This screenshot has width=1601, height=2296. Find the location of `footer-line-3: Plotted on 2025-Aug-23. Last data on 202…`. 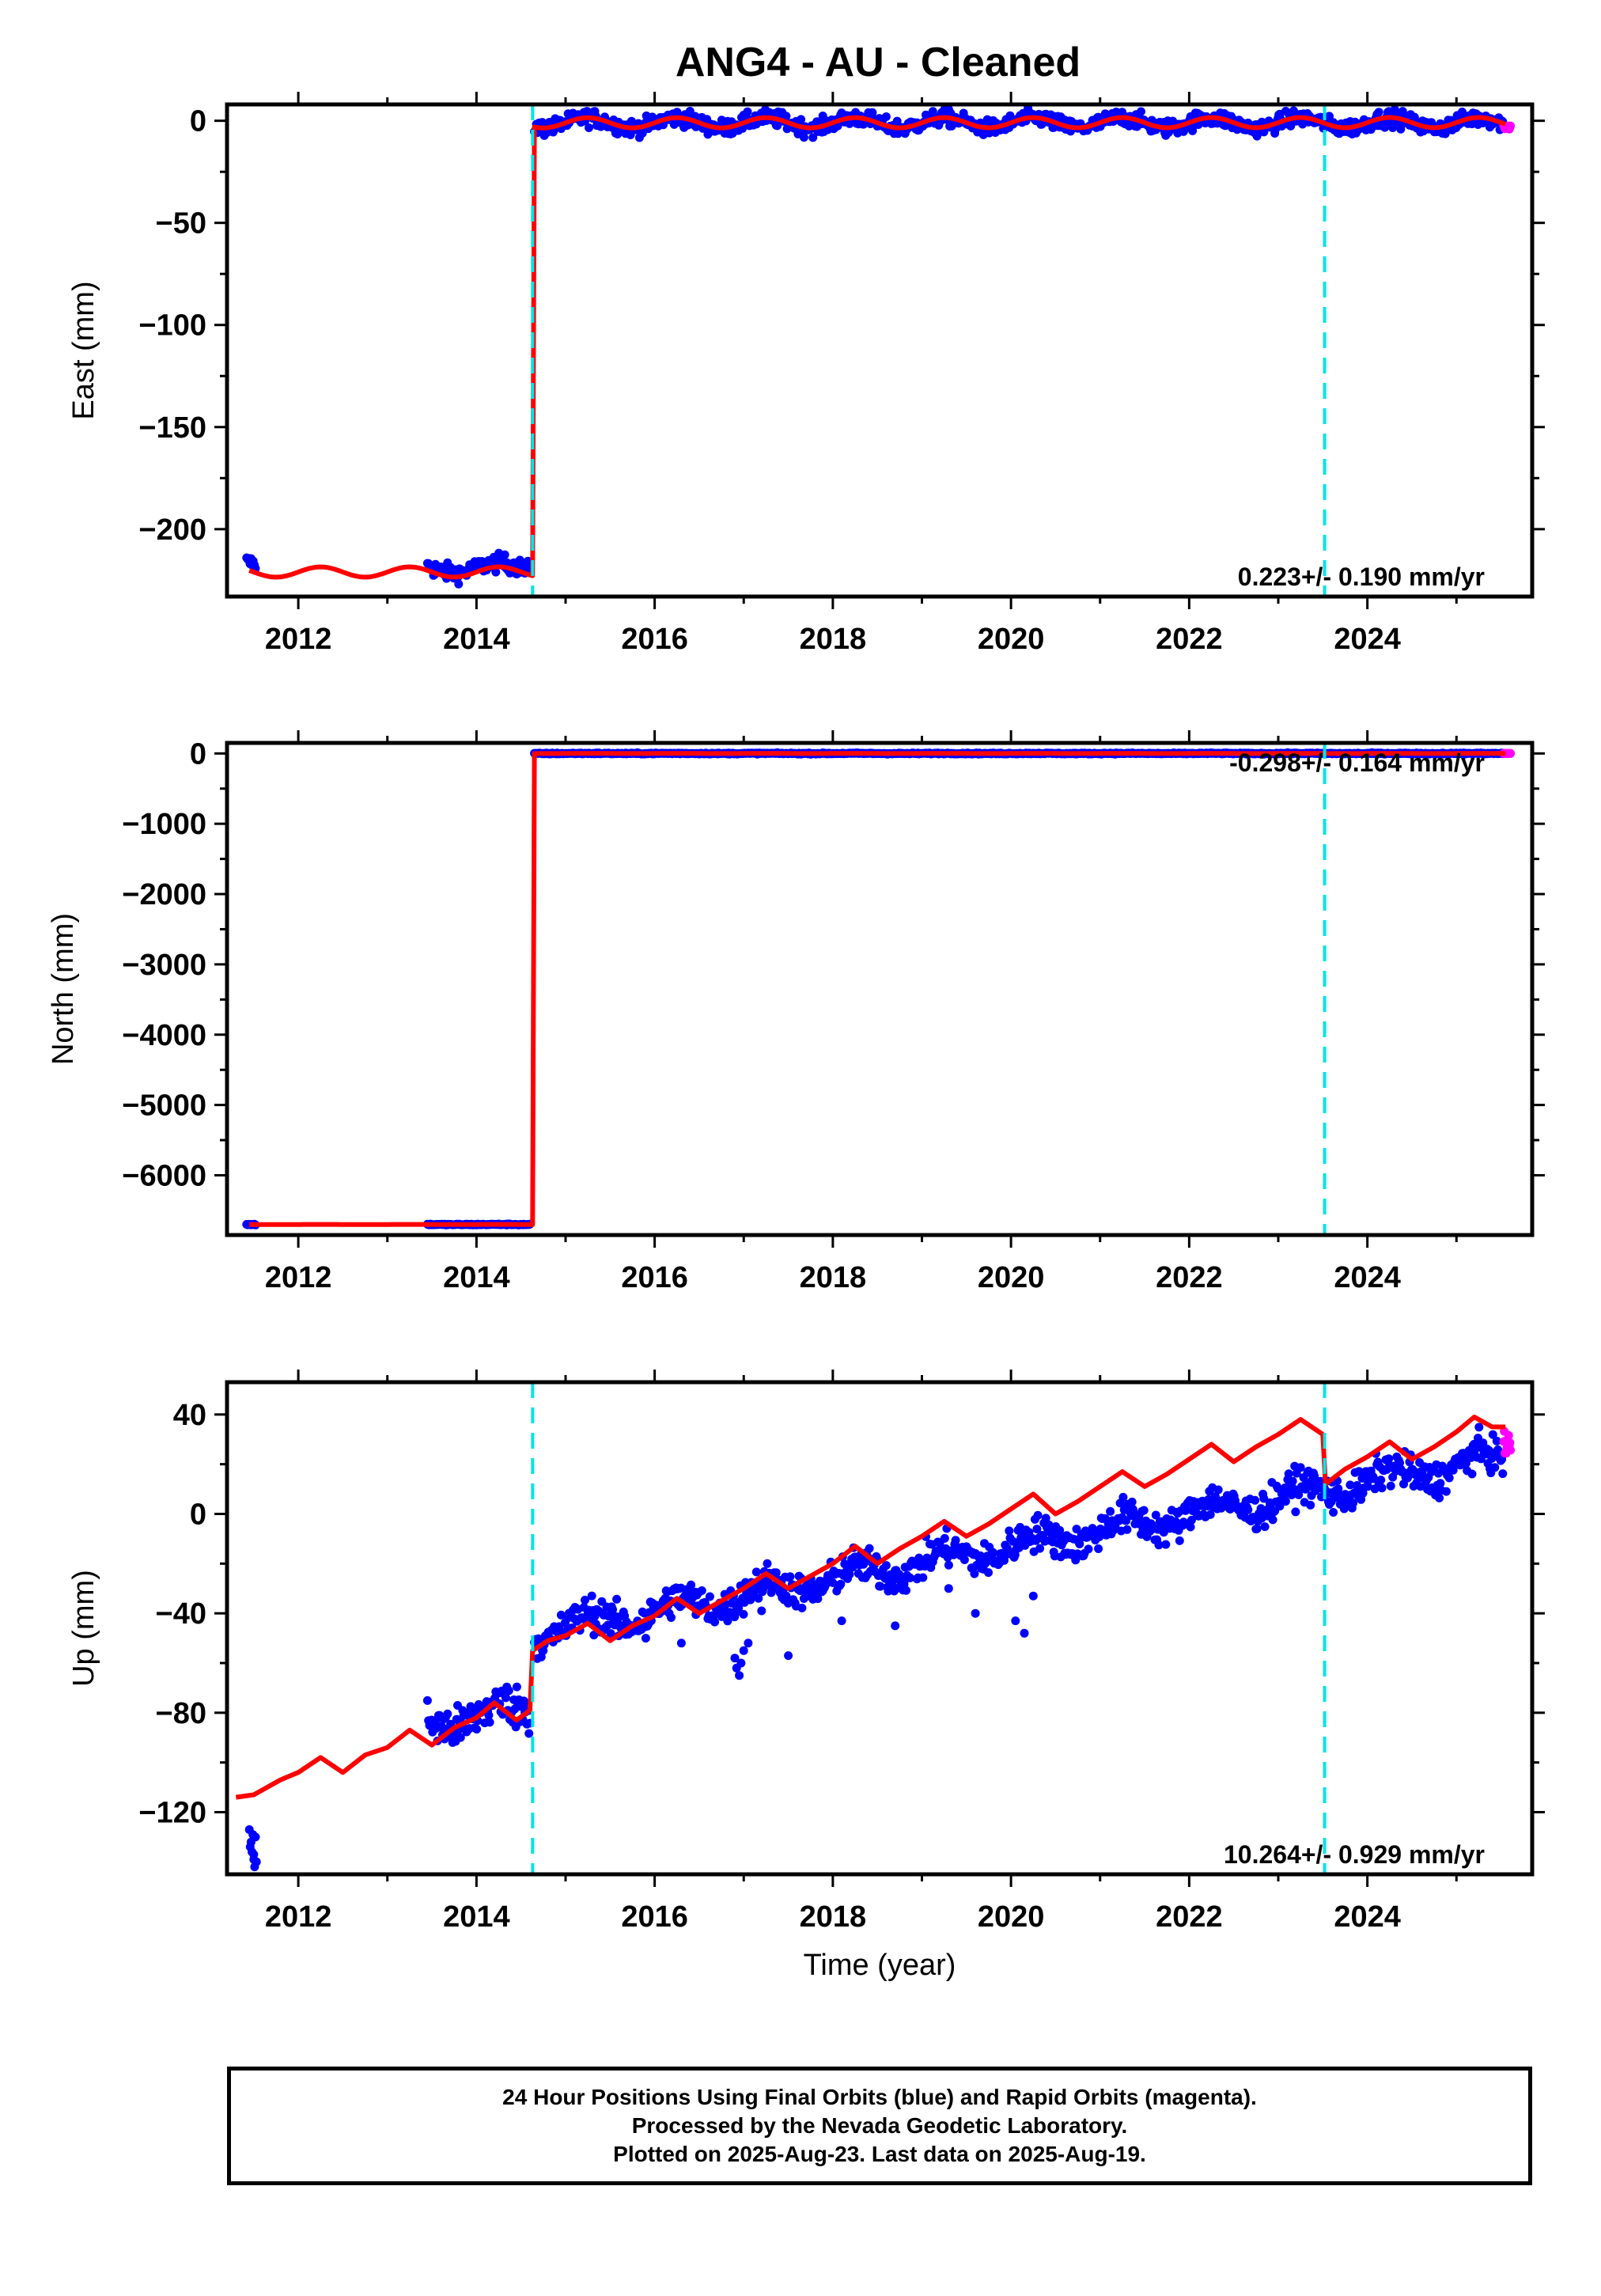

footer-line-3: Plotted on 2025-Aug-23. Last data on 202… is located at coordinates (879, 2154).